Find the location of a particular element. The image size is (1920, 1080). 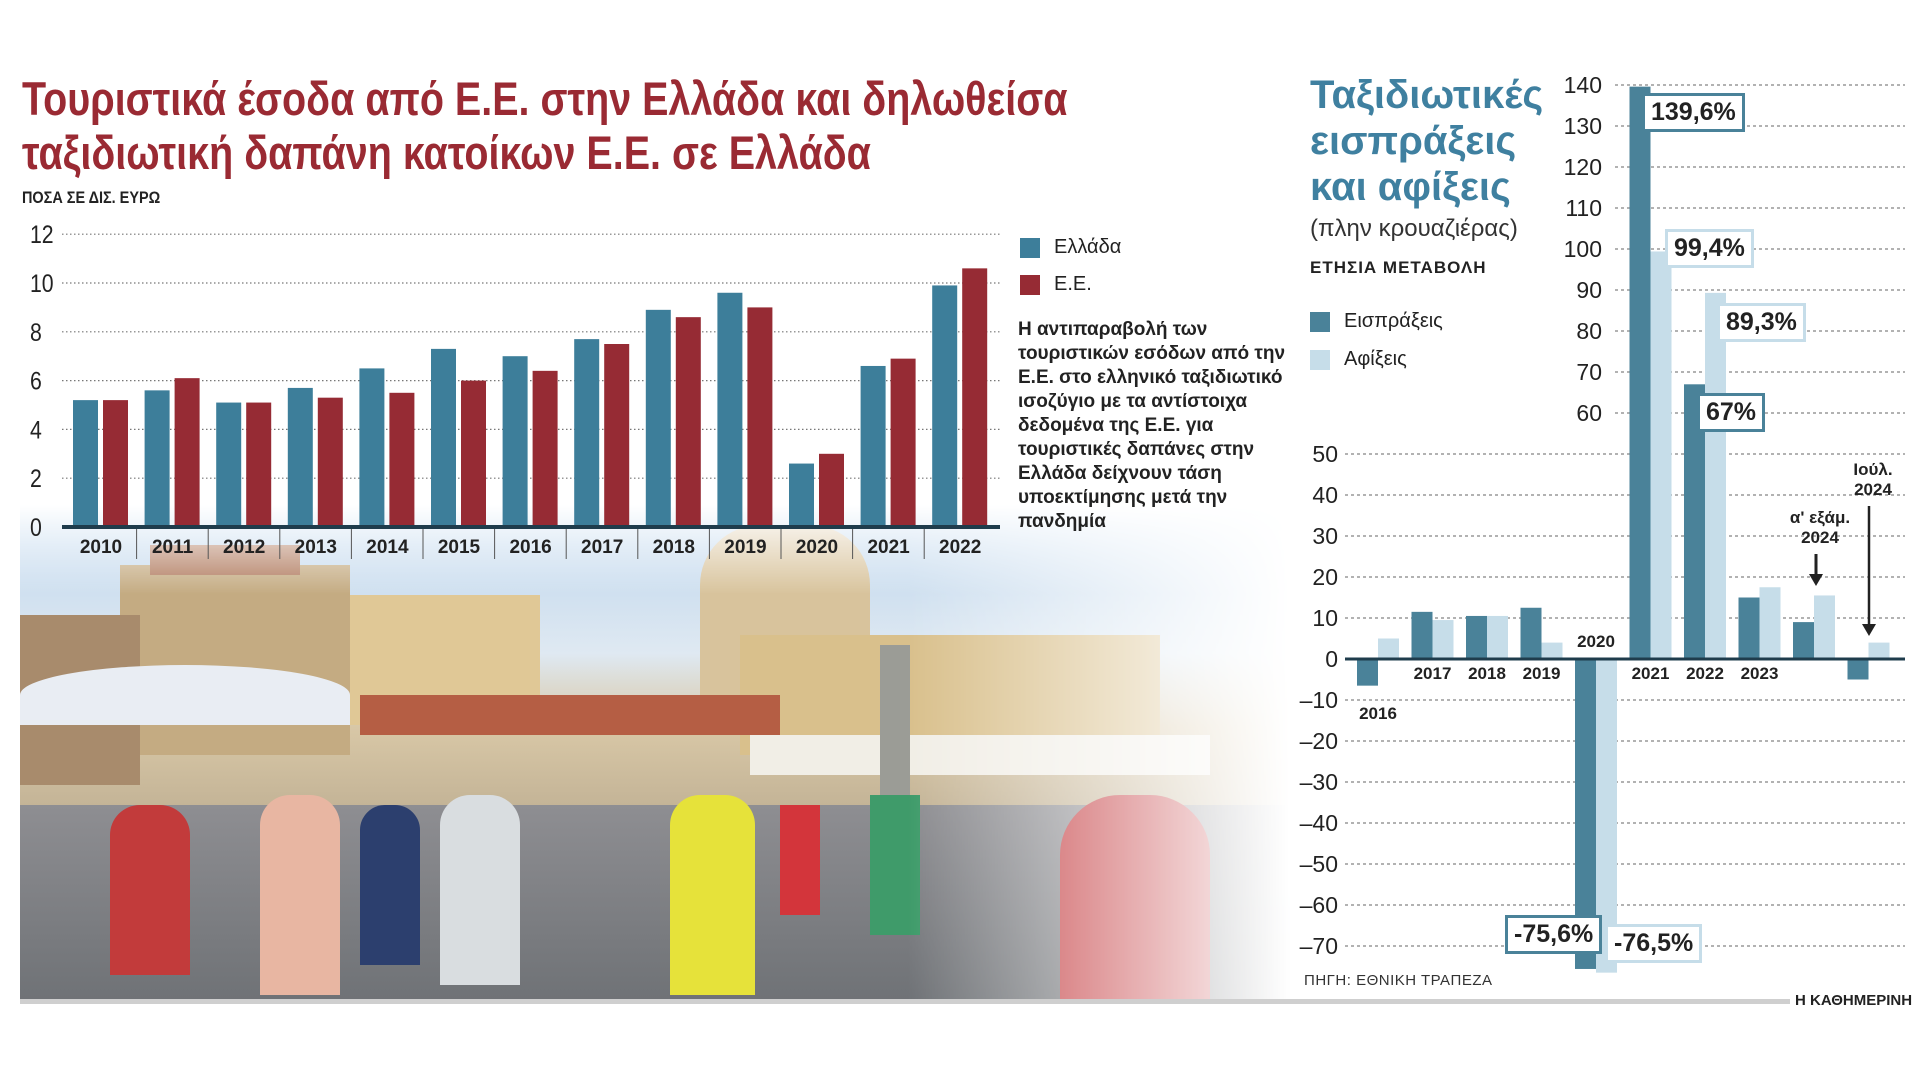

bar-greece-2015 is located at coordinates (443, 437).